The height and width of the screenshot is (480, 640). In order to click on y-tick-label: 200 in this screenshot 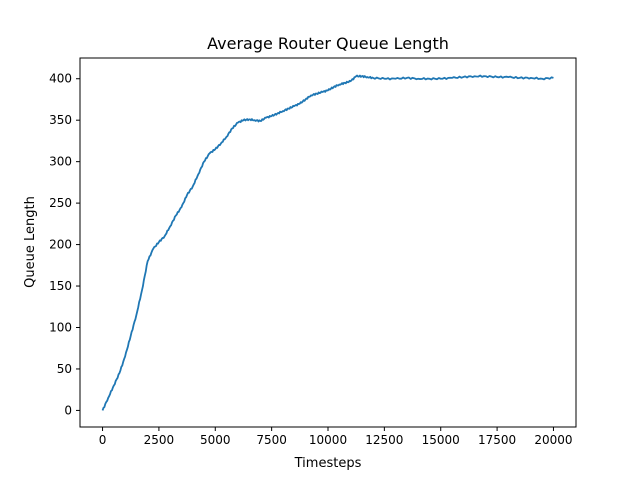, I will do `click(60, 245)`.